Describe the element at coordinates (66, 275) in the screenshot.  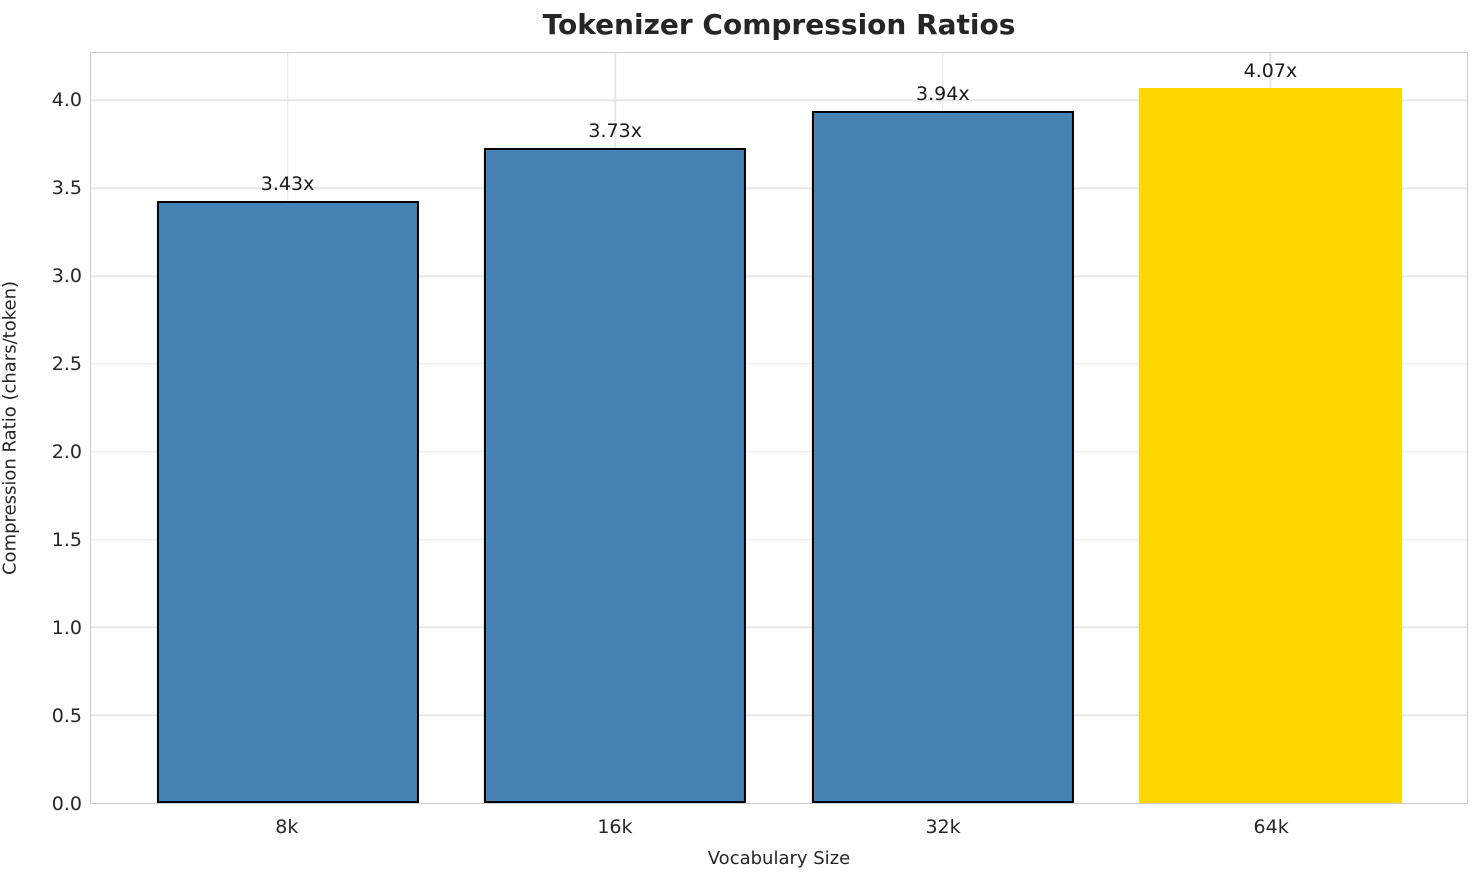
I see `y-tick-label: 3.0` at that location.